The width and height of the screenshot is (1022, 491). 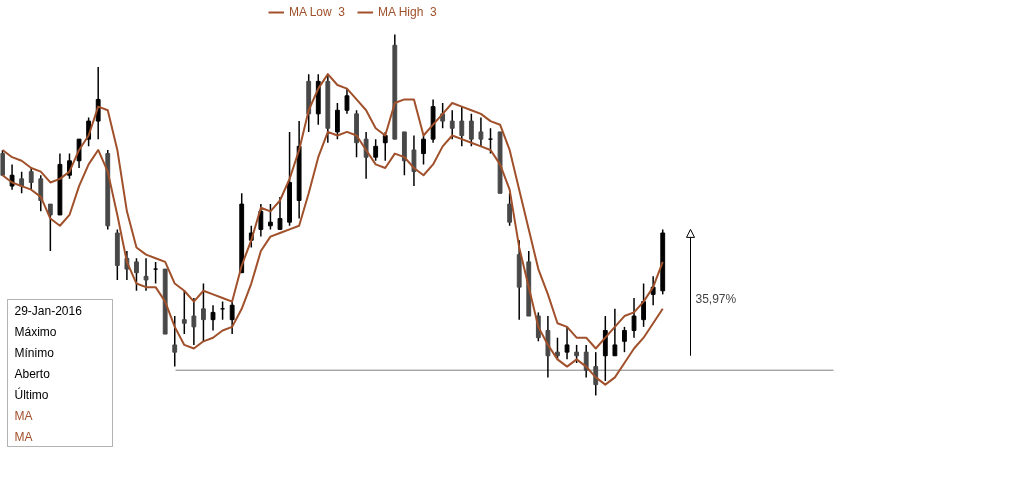 What do you see at coordinates (716, 298) in the screenshot?
I see `text: 35,97%` at bounding box center [716, 298].